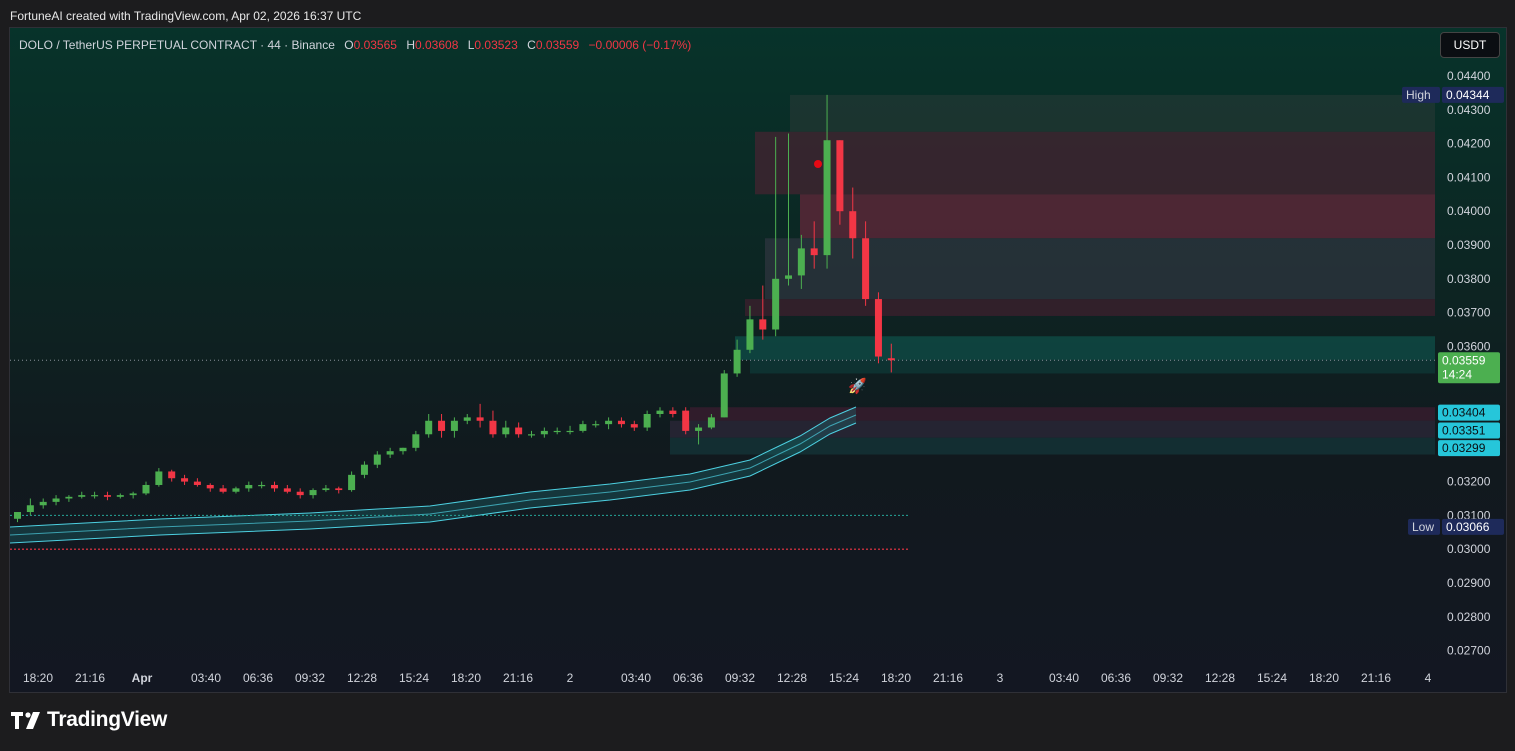  What do you see at coordinates (142, 678) in the screenshot?
I see `x-axis-tick: Apr` at bounding box center [142, 678].